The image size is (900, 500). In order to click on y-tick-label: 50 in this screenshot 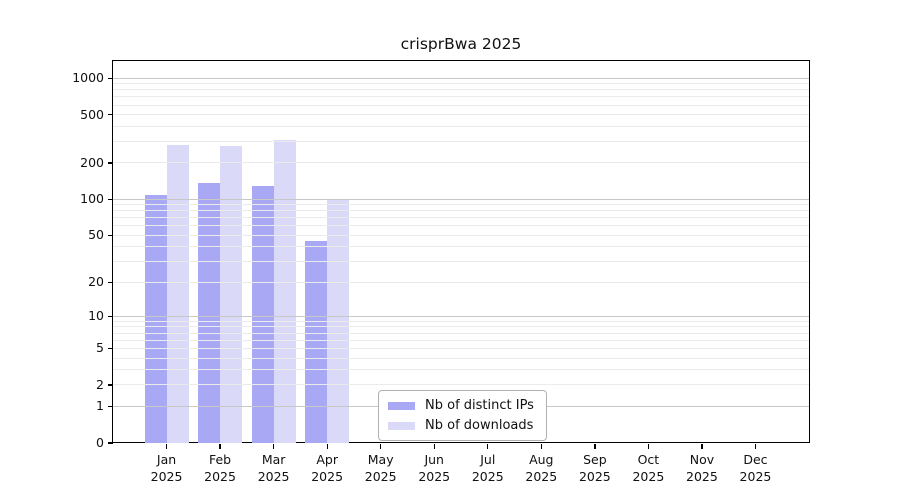, I will do `click(96, 235)`.